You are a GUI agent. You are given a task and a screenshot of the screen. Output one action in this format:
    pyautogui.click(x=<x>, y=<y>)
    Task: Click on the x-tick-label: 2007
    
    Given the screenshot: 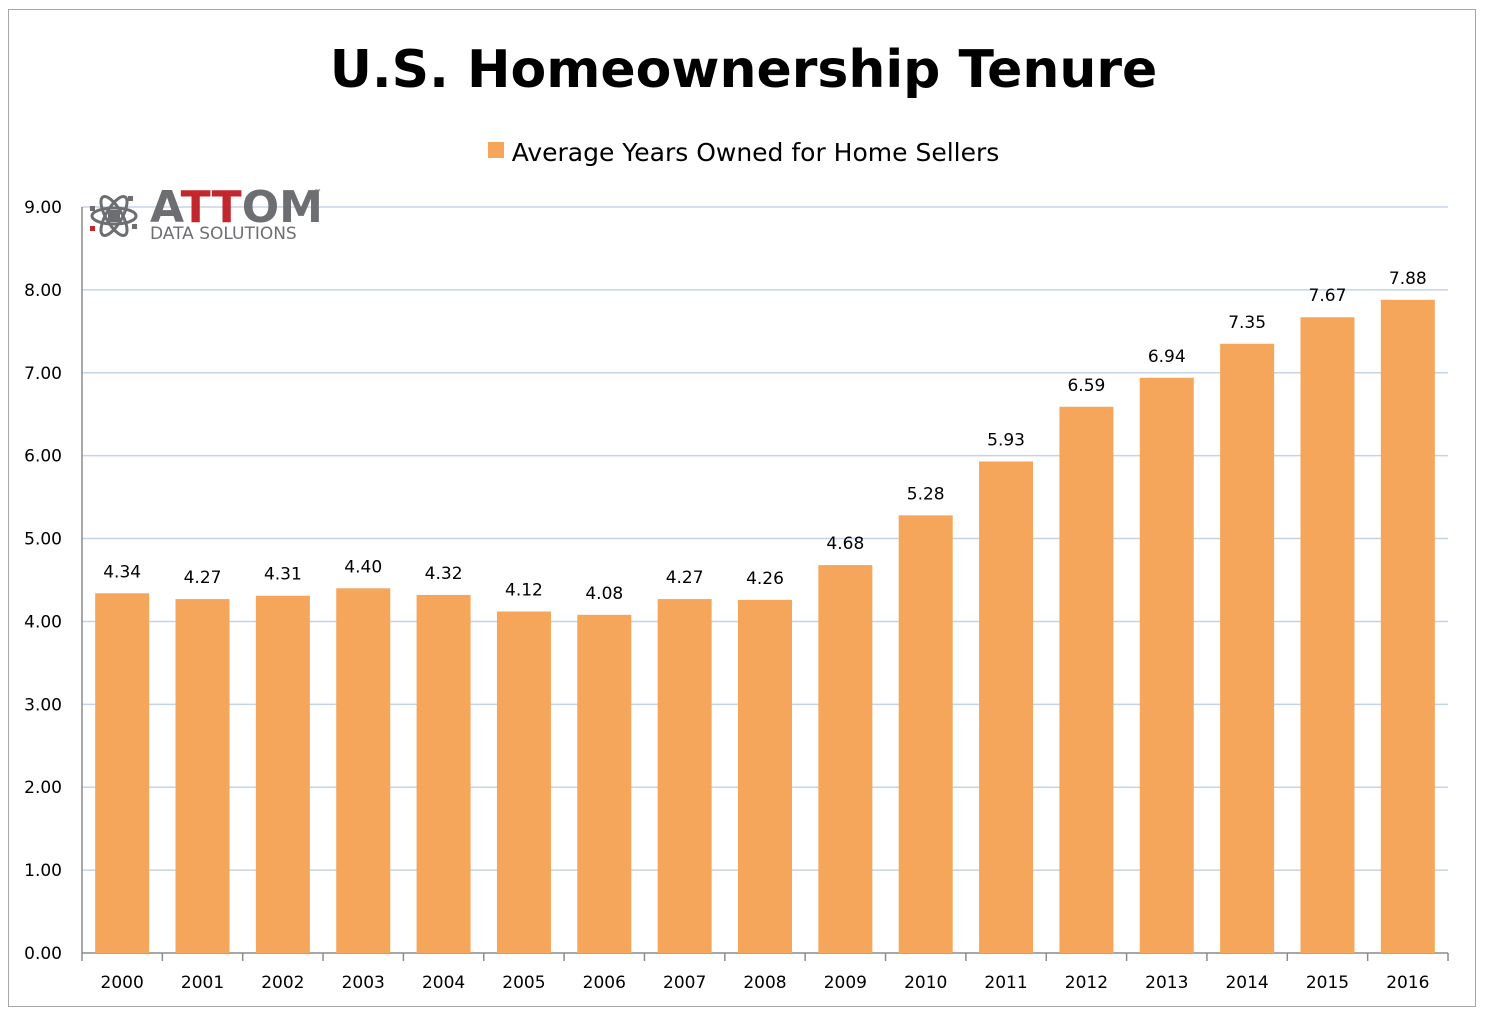 What is the action you would take?
    pyautogui.click(x=684, y=983)
    